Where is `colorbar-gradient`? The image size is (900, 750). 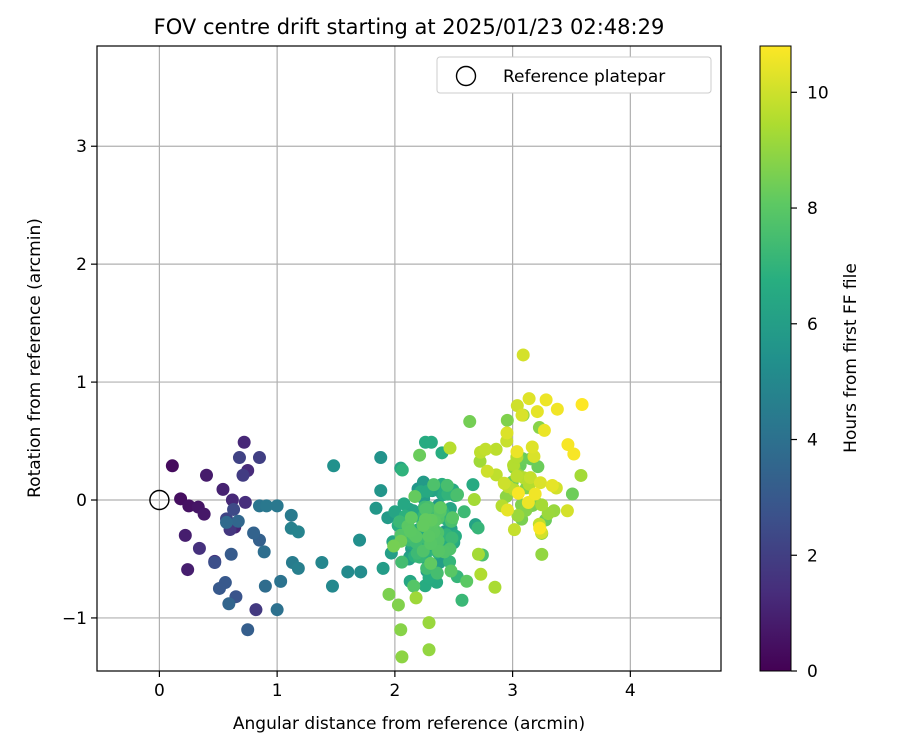 colorbar-gradient is located at coordinates (775, 358).